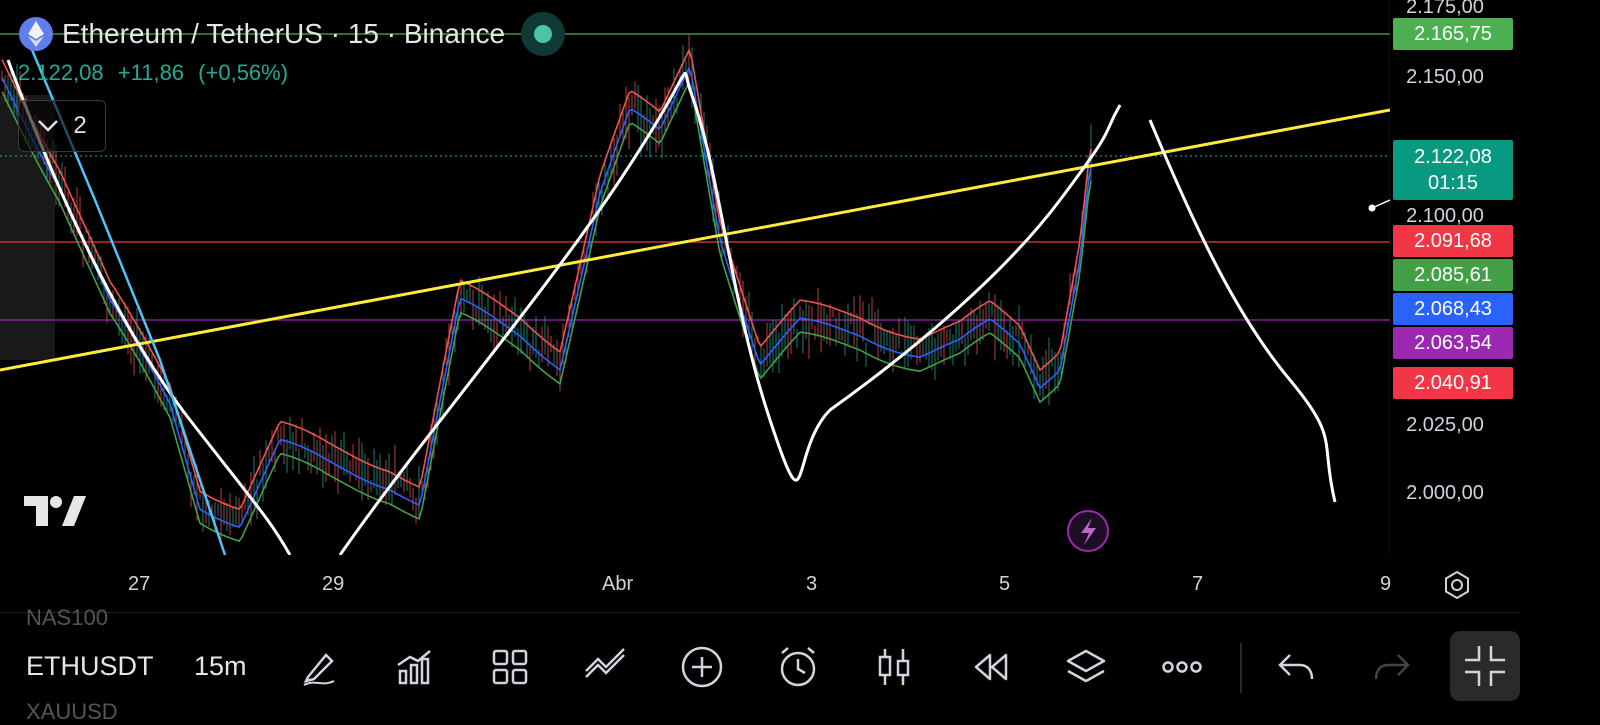  Describe the element at coordinates (320, 667) in the screenshot. I see `pencil-icon` at that location.